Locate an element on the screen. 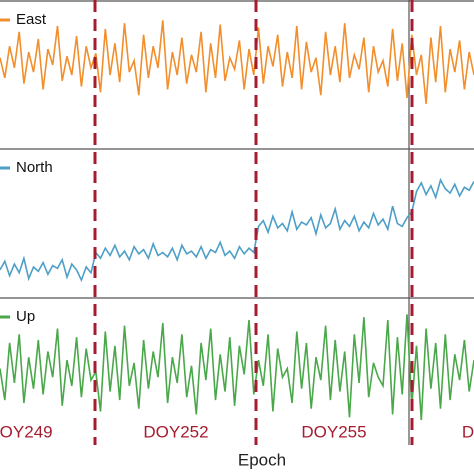 The width and height of the screenshot is (474, 474). day-label: DOY255 is located at coordinates (333, 431).